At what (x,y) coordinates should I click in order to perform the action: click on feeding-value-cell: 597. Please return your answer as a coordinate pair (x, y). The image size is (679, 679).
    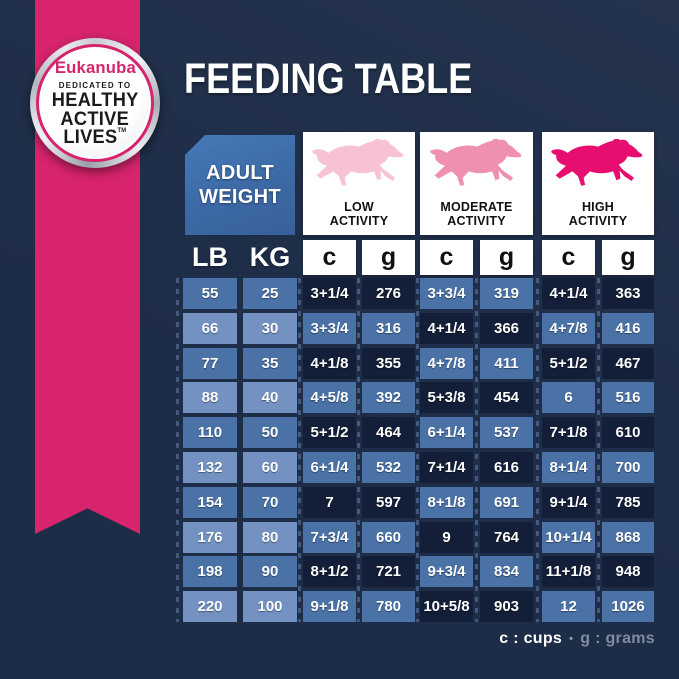
    Looking at the image, I should click on (388, 502).